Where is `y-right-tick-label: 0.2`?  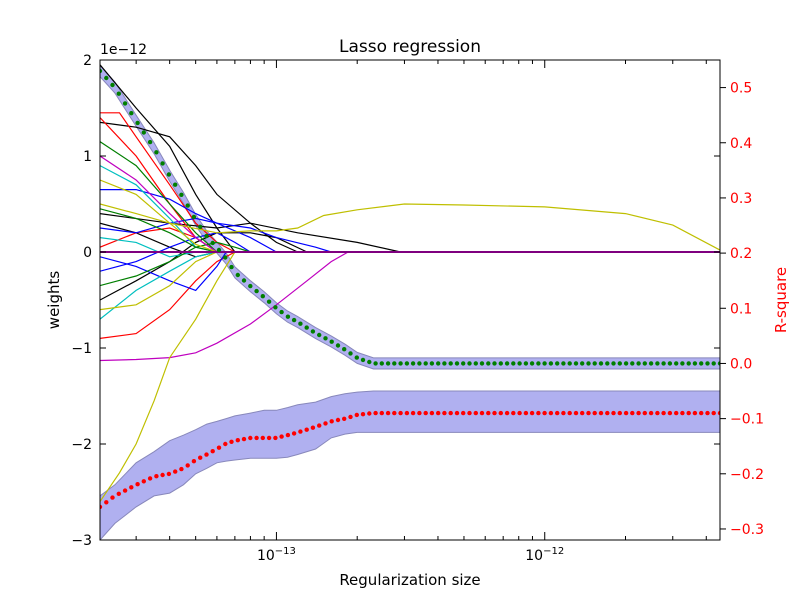 y-right-tick-label: 0.2 is located at coordinates (741, 254).